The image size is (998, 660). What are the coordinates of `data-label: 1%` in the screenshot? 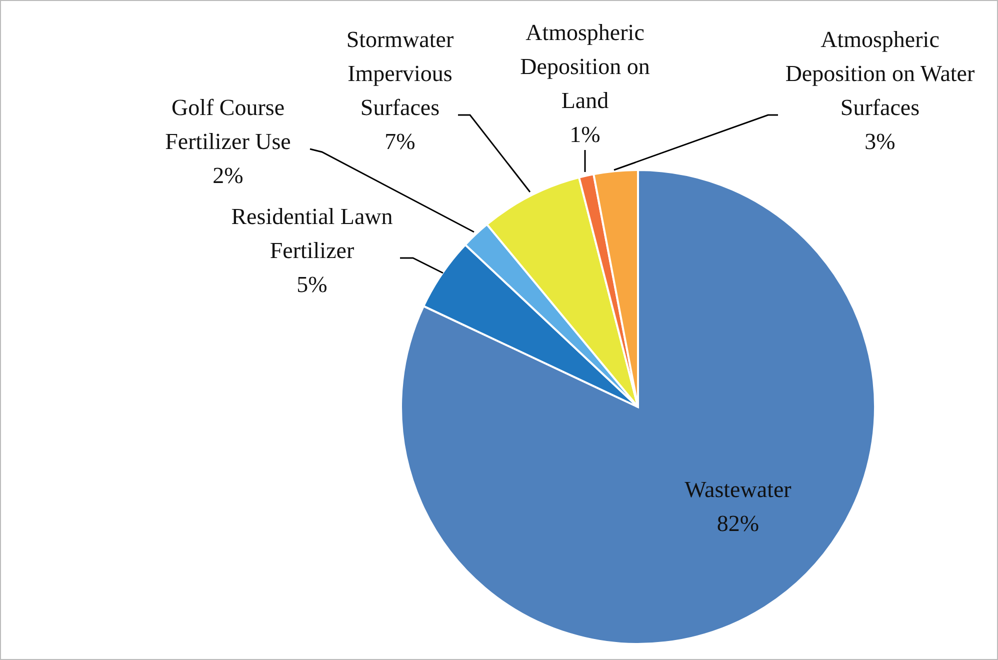 It's located at (585, 134).